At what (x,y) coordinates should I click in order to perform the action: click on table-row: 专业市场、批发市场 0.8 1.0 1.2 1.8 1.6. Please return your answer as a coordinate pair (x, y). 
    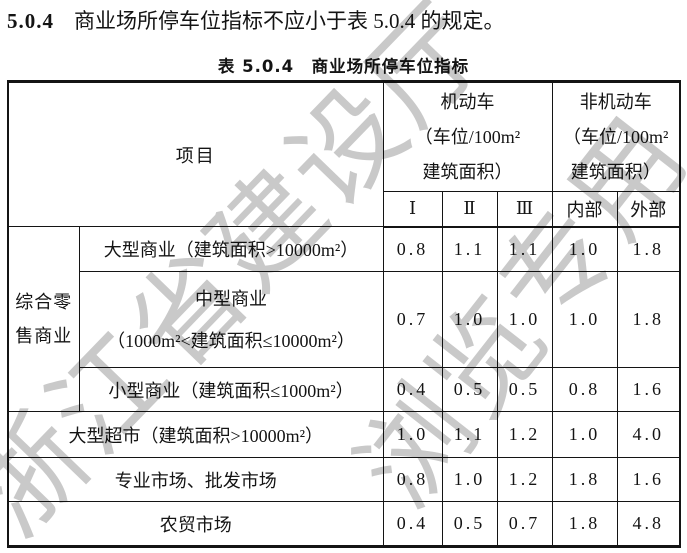
    Looking at the image, I should click on (344, 479).